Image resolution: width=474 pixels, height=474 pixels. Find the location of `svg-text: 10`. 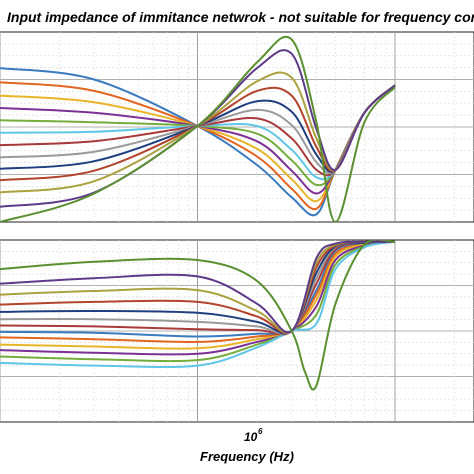

svg-text: 10 is located at coordinates (251, 437).